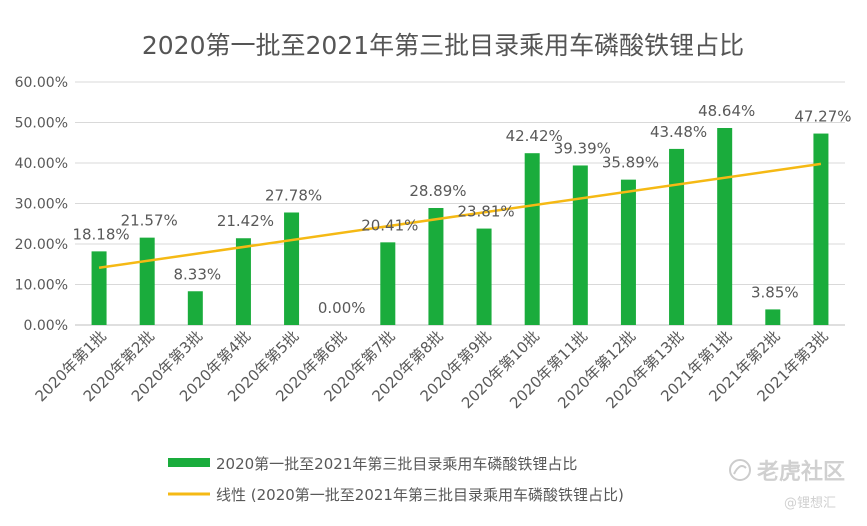  Describe the element at coordinates (41, 245) in the screenshot. I see `y-tick-label: 20.00%` at that location.